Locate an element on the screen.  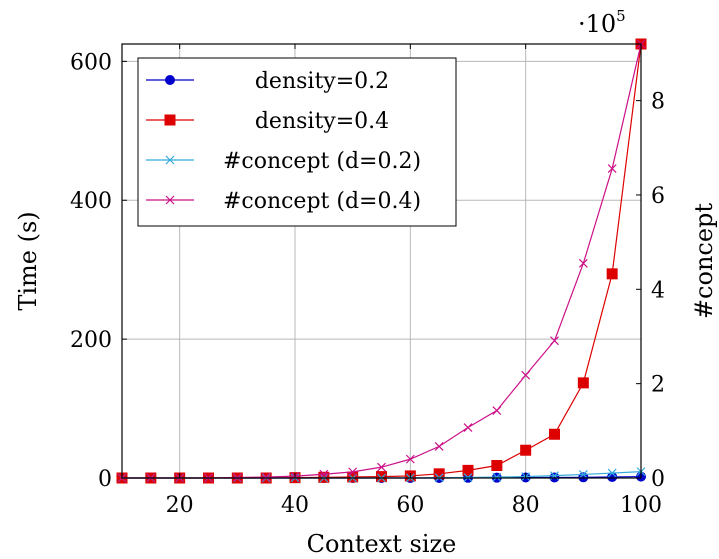
x-axis-label: Context size is located at coordinates (382, 544).